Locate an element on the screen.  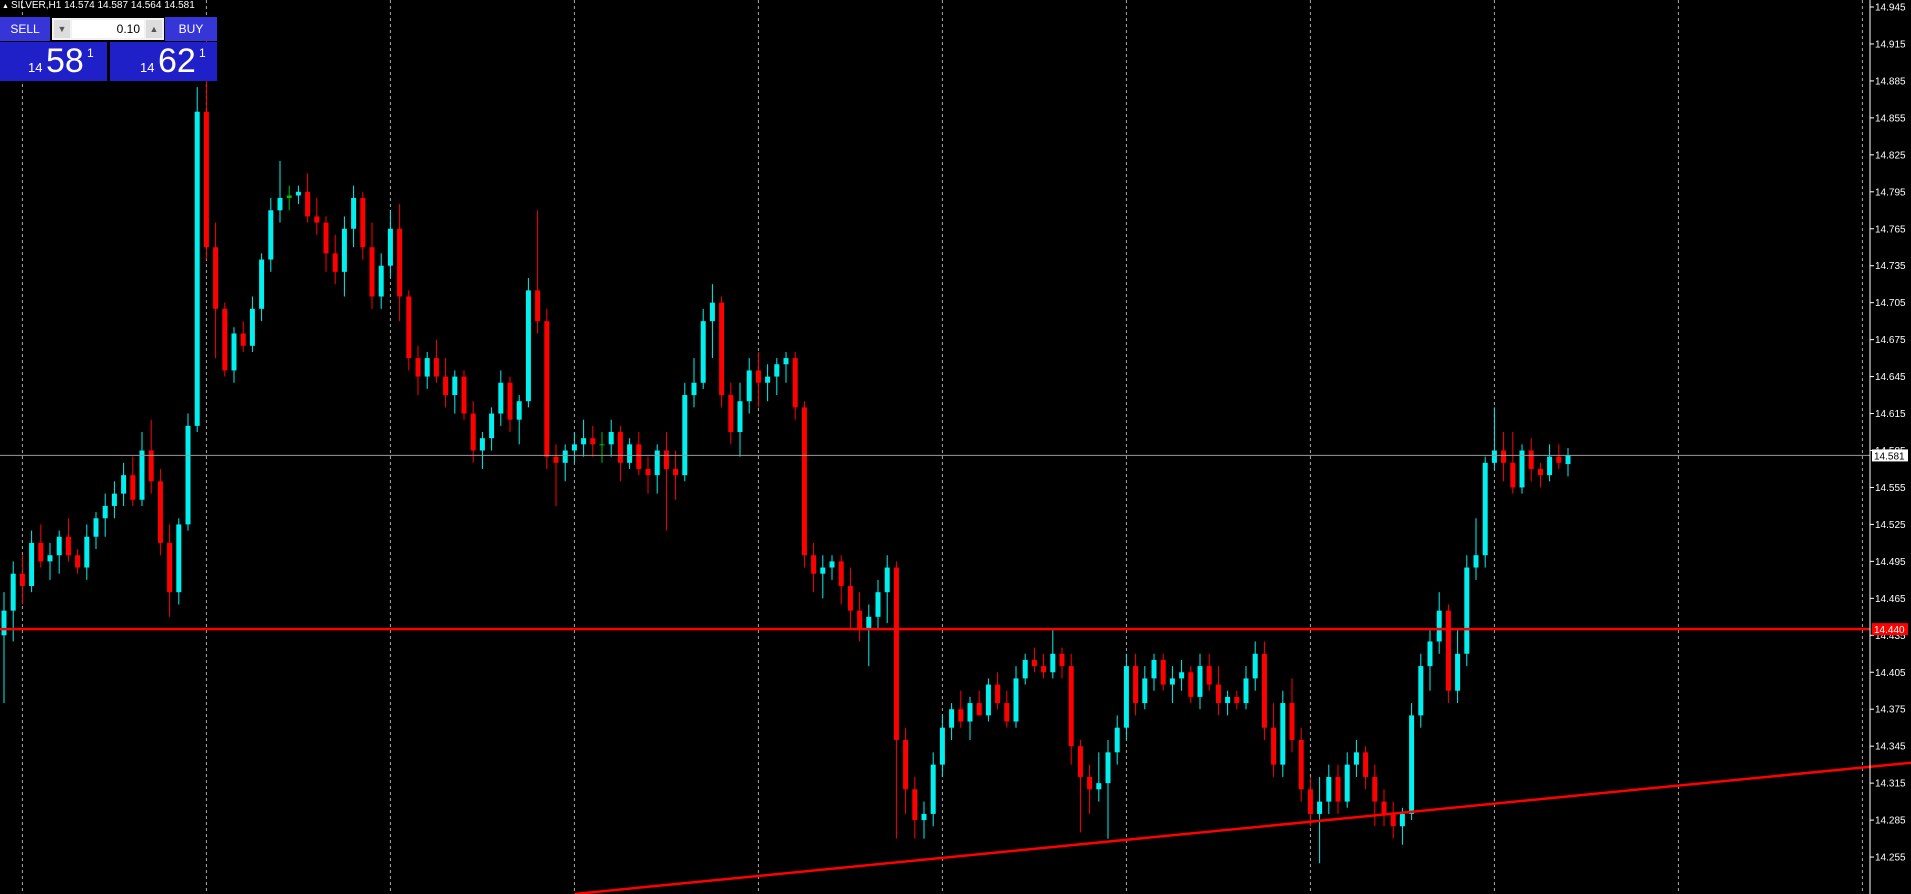
price-tick-label: 14.945 is located at coordinates (1890, 8).